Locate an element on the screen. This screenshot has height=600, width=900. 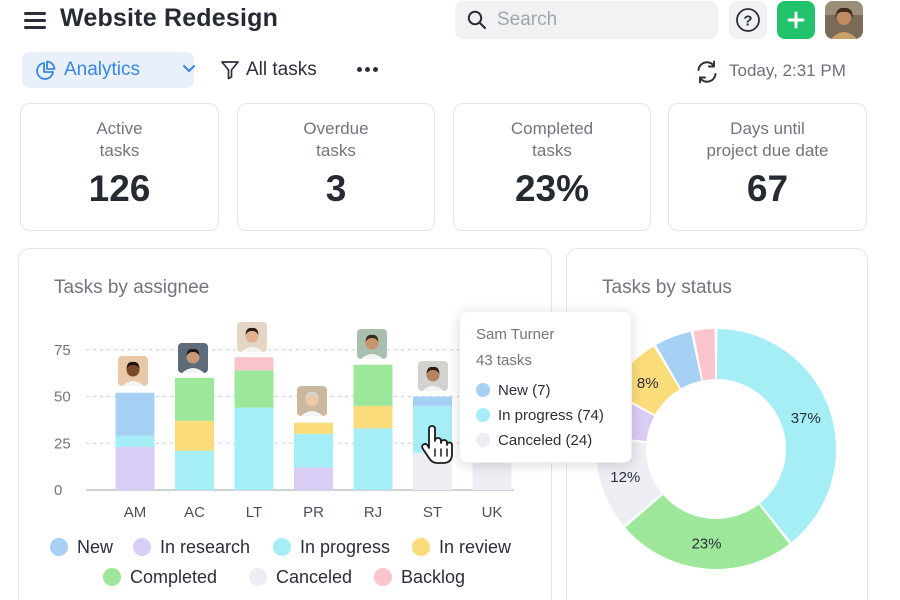
kpi-overdue-tasks: Overdue tasks 3 is located at coordinates (336, 167).